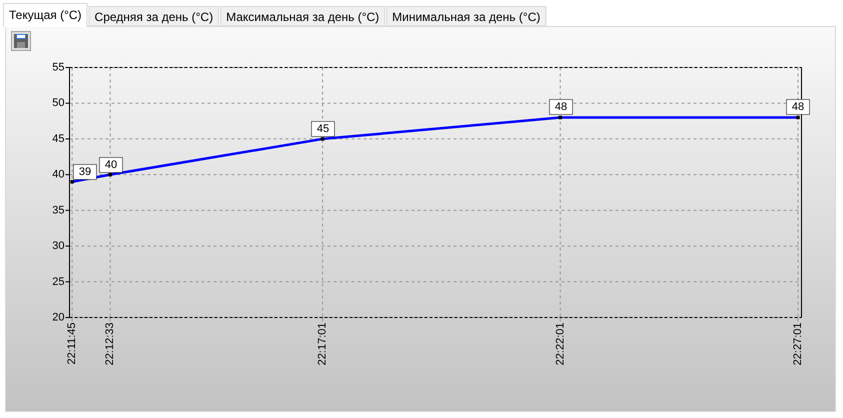 The width and height of the screenshot is (843, 418). Describe the element at coordinates (58, 68) in the screenshot. I see `y-tick-label: 55` at that location.